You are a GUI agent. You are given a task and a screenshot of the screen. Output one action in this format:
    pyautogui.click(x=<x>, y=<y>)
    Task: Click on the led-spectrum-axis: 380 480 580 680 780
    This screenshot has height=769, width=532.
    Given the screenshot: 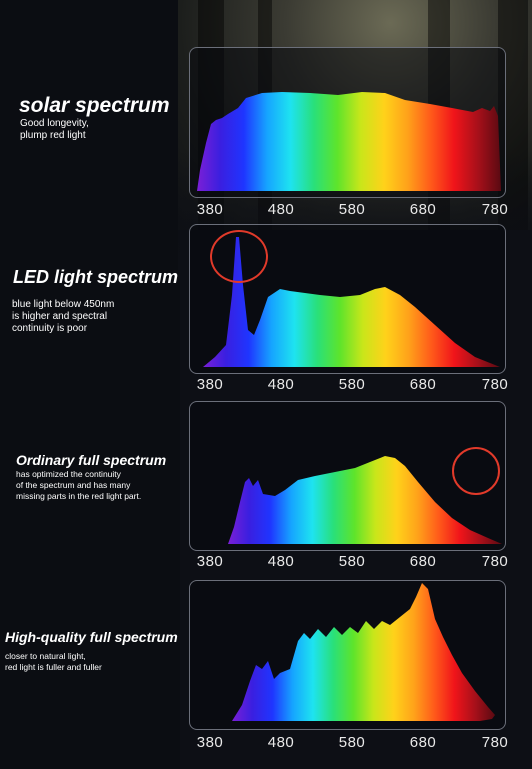 What is the action you would take?
    pyautogui.click(x=349, y=386)
    